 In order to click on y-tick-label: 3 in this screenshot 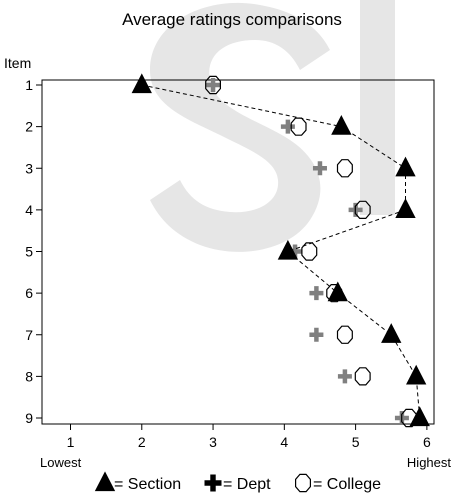, I will do `click(29, 168)`.